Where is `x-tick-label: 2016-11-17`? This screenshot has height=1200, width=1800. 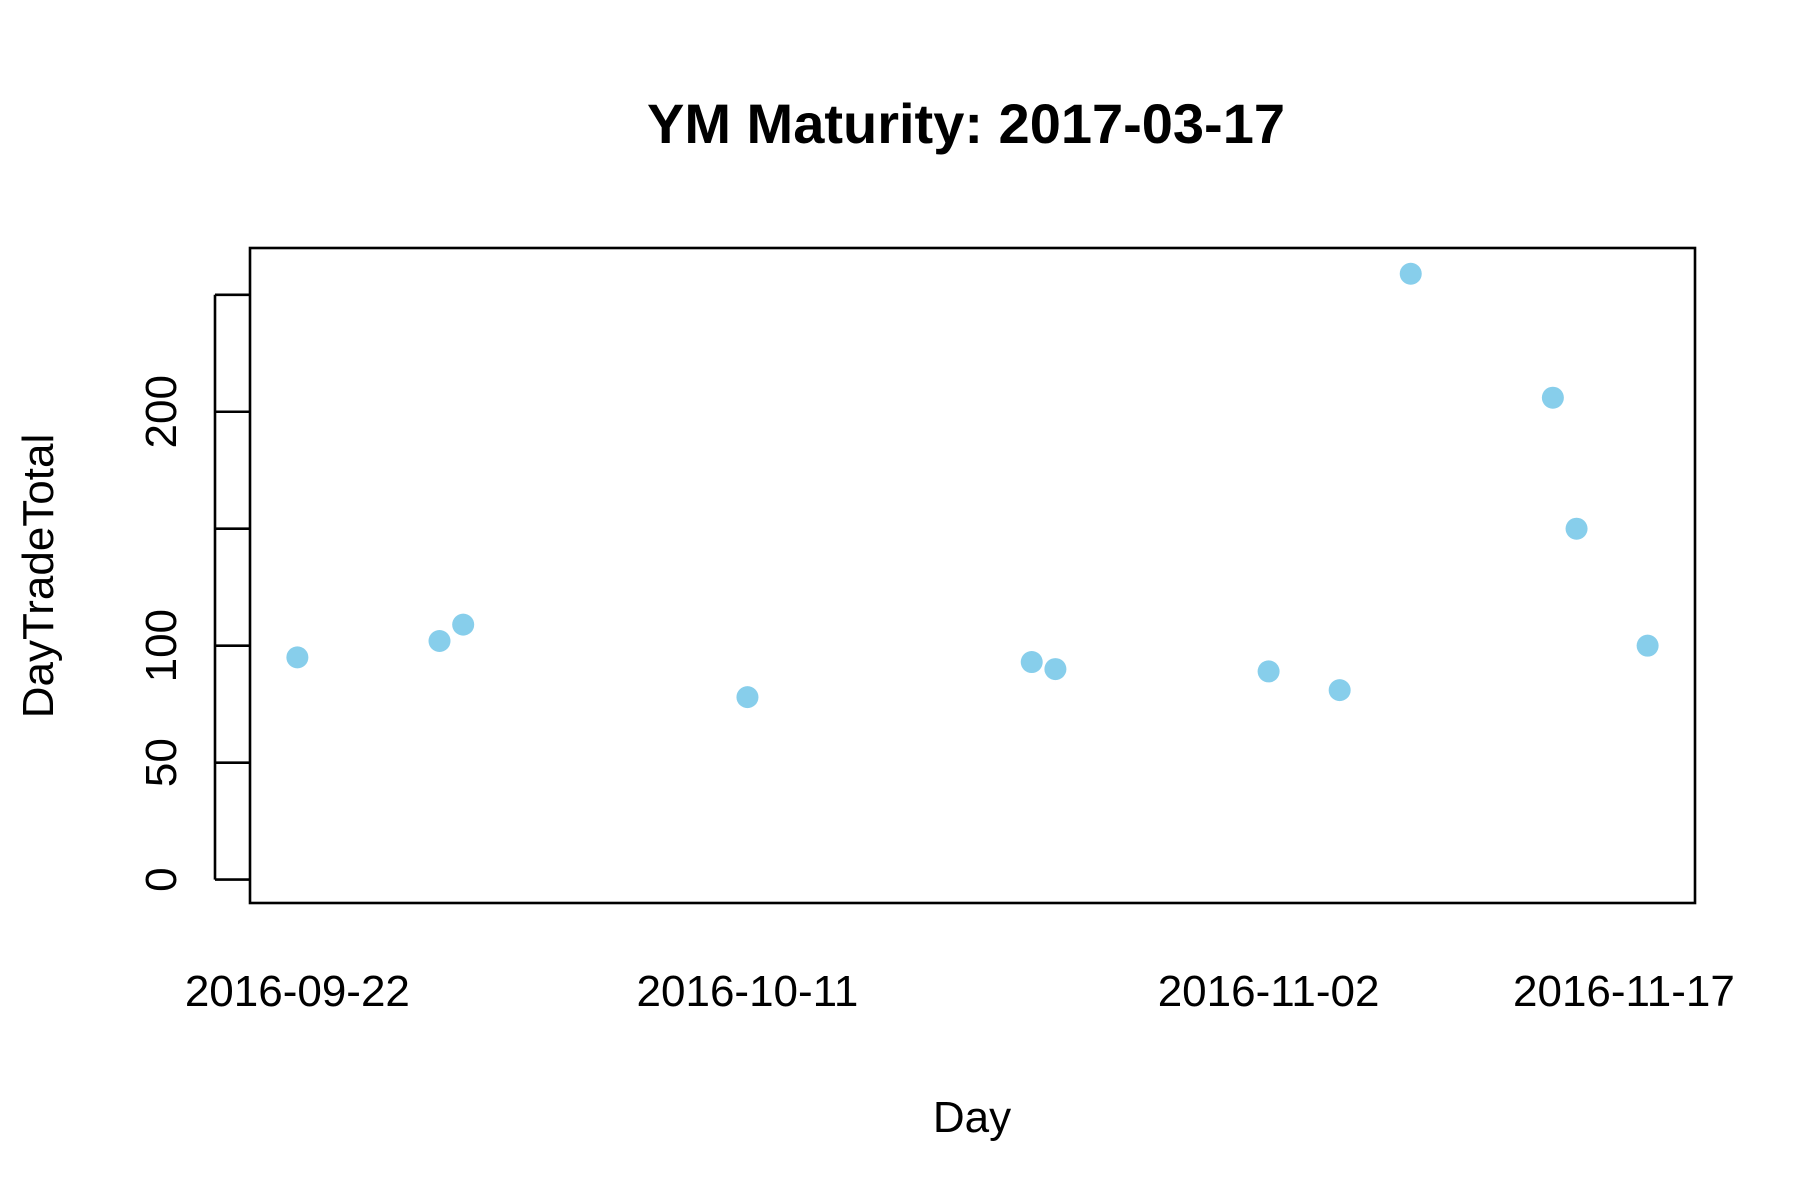
x-tick-label: 2016-11-17 is located at coordinates (1624, 991).